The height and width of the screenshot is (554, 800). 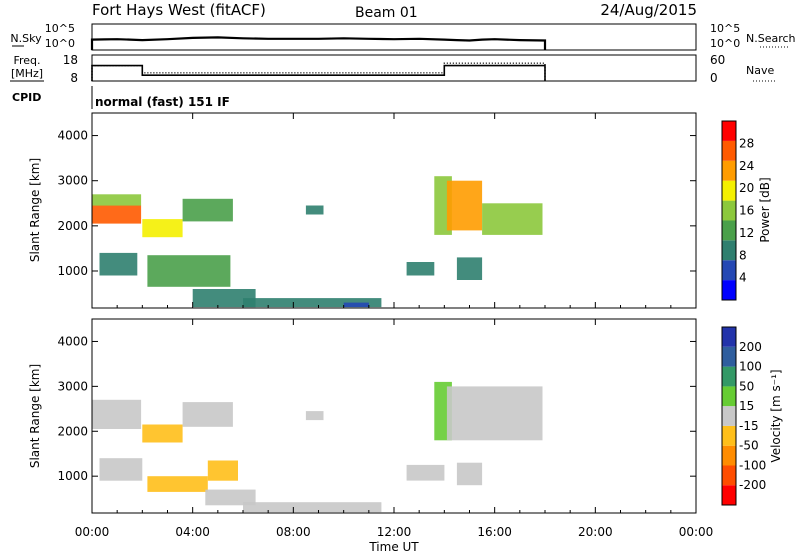 What do you see at coordinates (26, 60) in the screenshot?
I see `freq-label-line1: Freq.` at bounding box center [26, 60].